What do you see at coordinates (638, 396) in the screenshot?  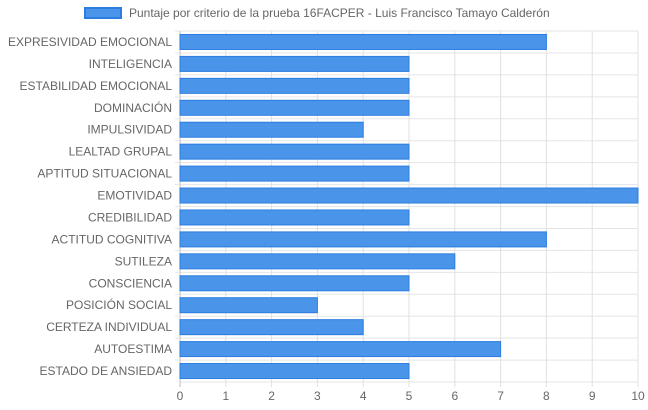 I see `x-tick-label: 10` at bounding box center [638, 396].